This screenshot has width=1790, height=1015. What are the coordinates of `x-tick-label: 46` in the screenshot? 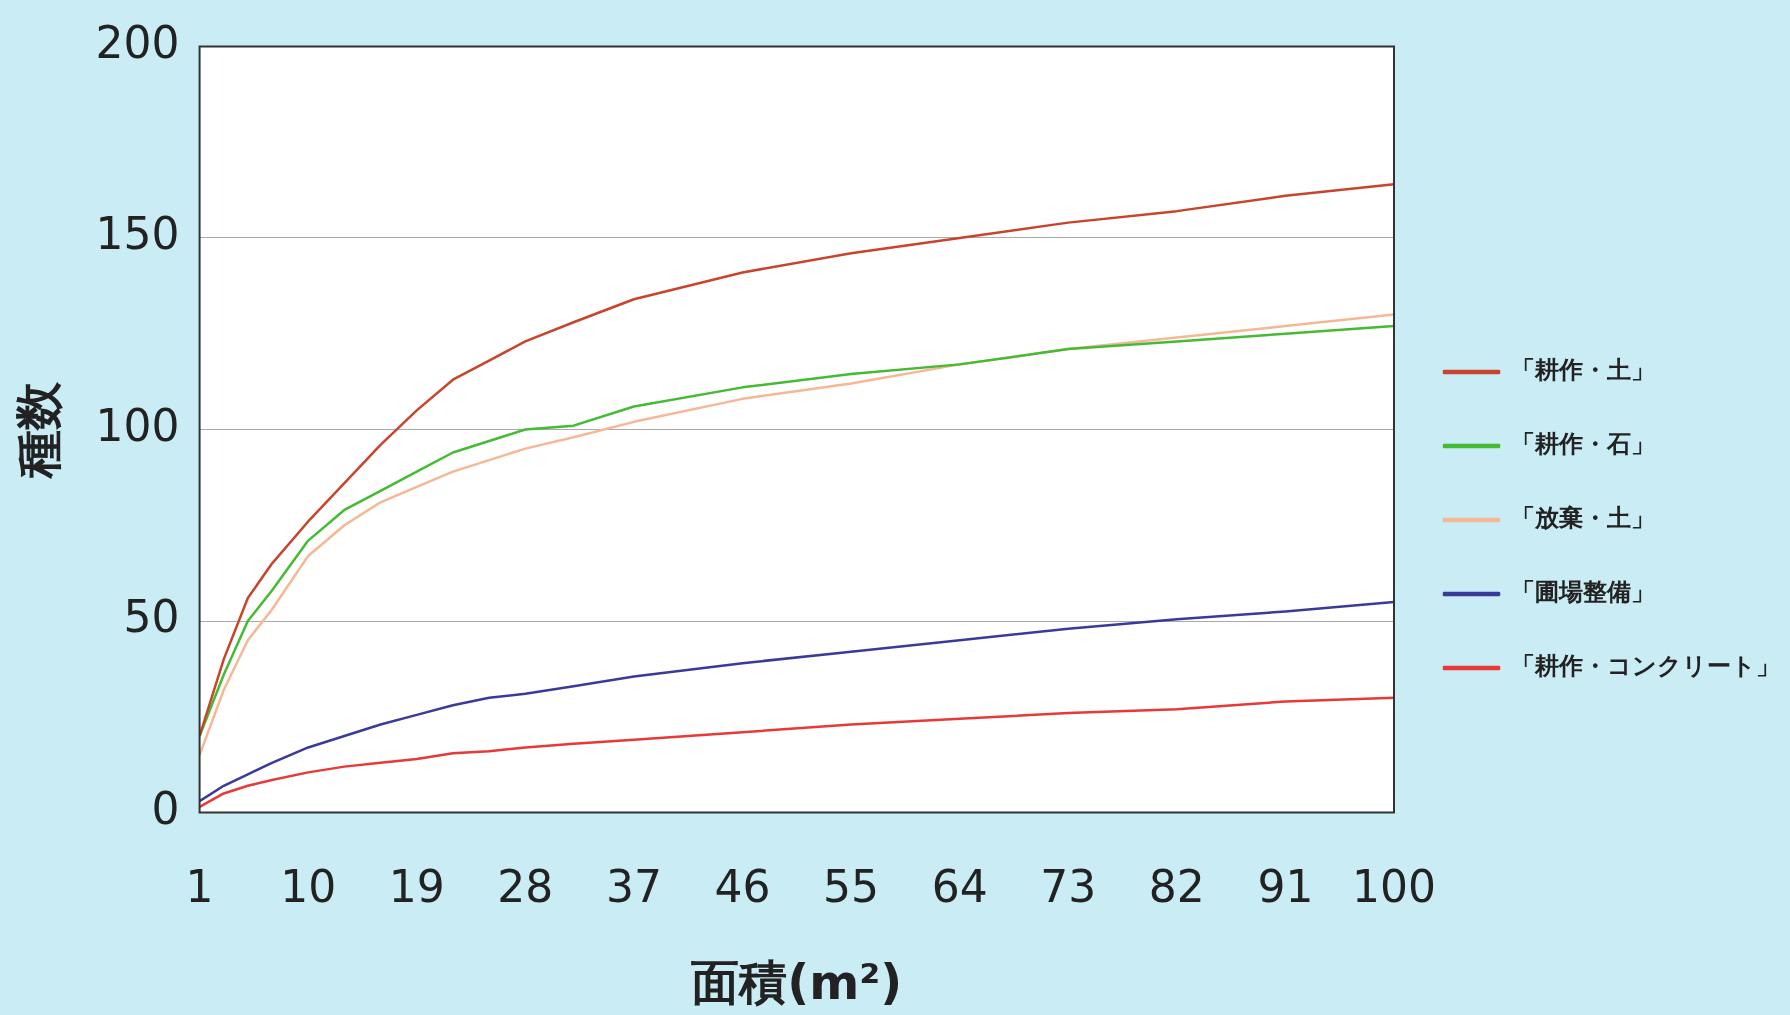 It's located at (742, 887).